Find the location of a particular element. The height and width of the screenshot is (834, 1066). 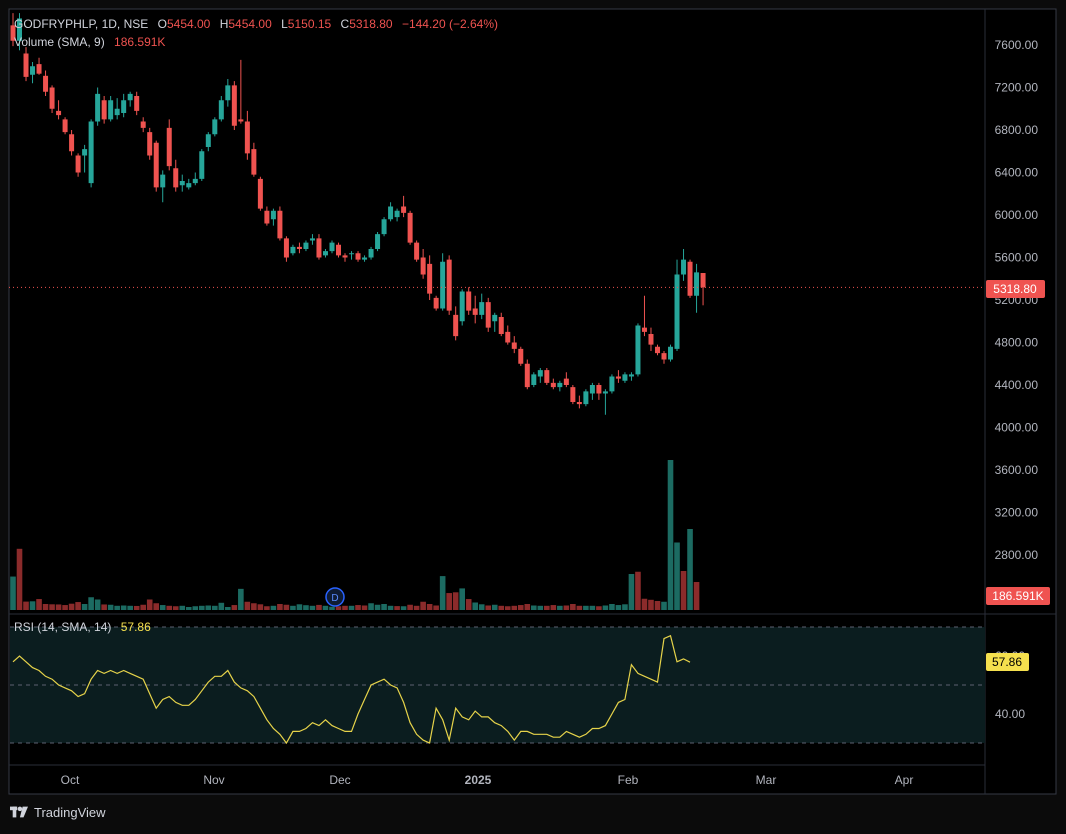

legend-c-label: C is located at coordinates (345, 24).